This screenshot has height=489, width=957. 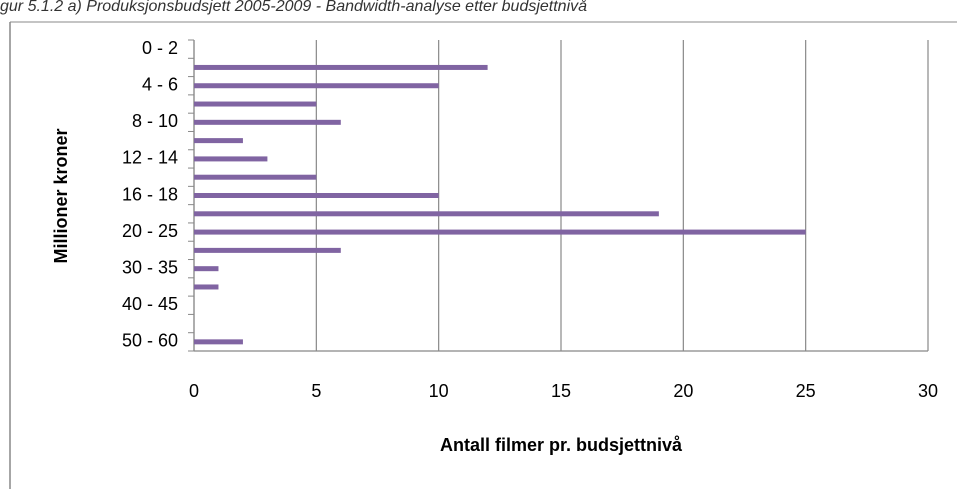 What do you see at coordinates (150, 231) in the screenshot?
I see `y-tick-label: 20 - 25` at bounding box center [150, 231].